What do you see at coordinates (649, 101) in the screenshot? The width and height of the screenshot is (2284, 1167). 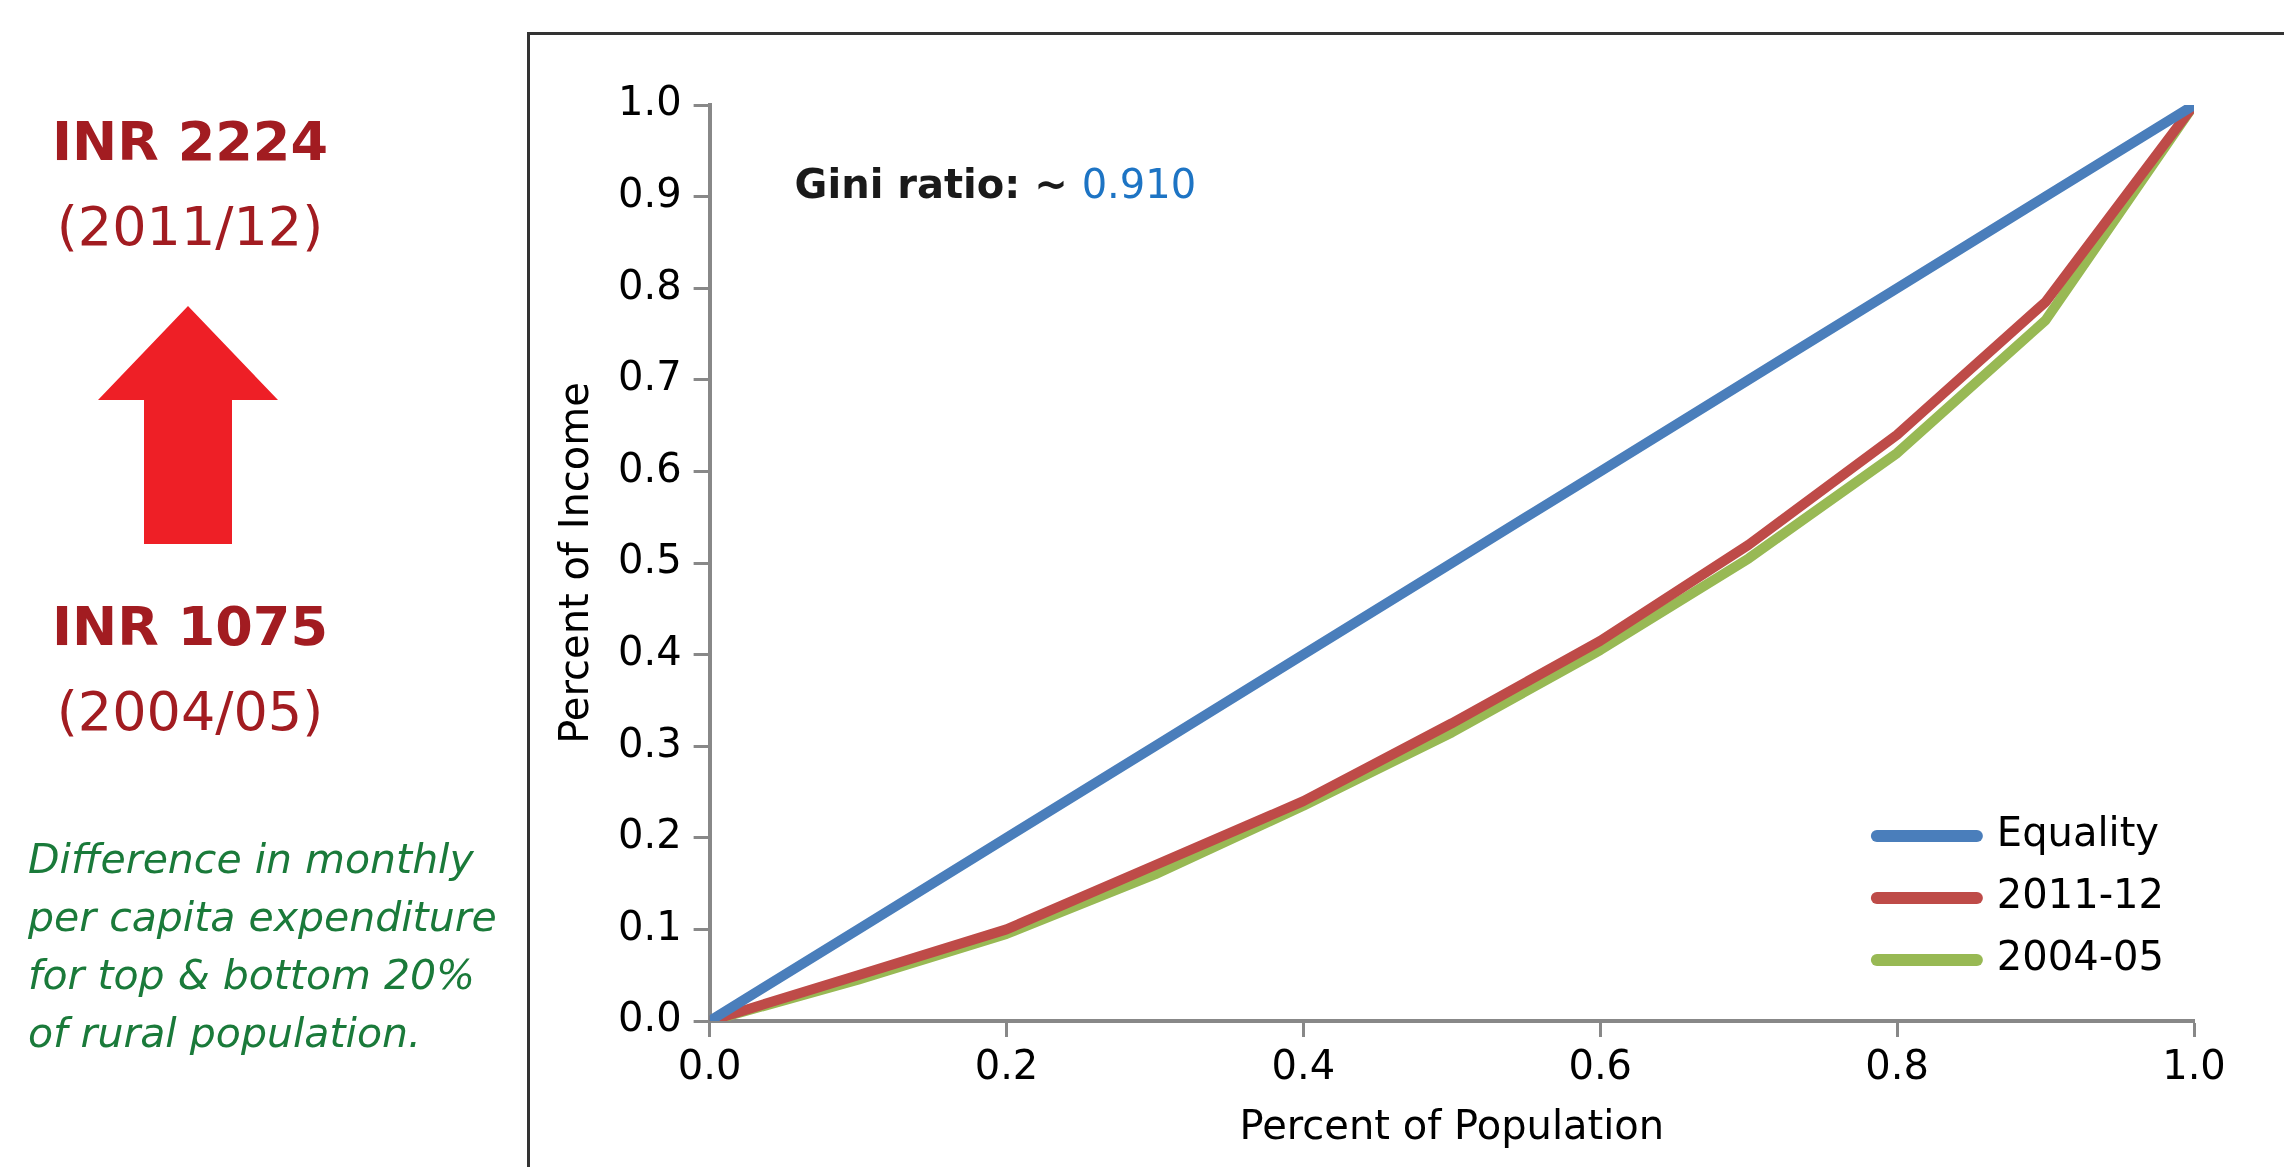 I see `y-tick-label: 1.0` at bounding box center [649, 101].